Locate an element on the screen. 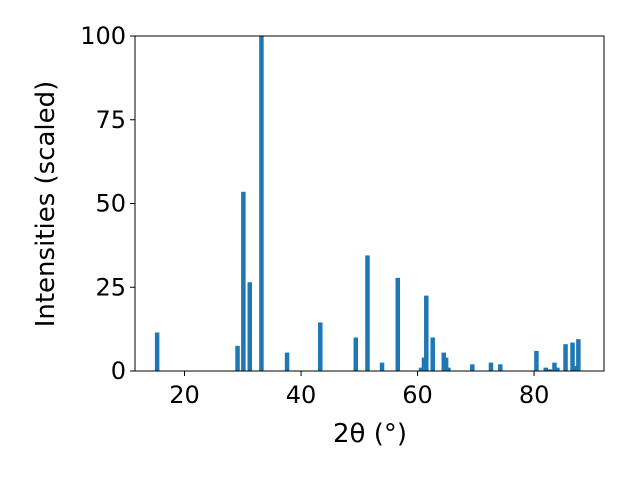  y-tick-label: 75 is located at coordinates (110, 120).